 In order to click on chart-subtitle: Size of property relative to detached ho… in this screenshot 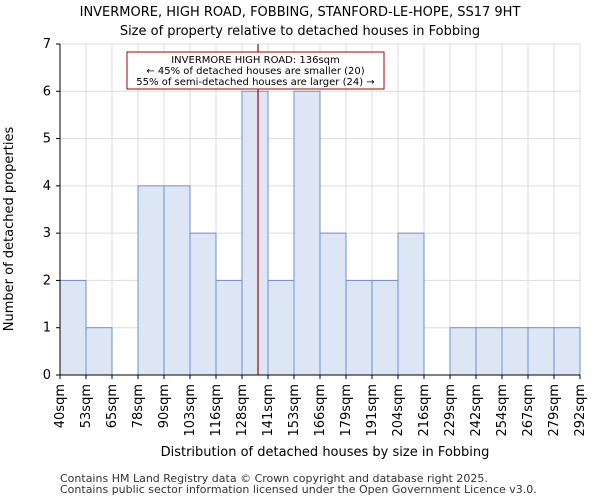, I will do `click(300, 31)`.